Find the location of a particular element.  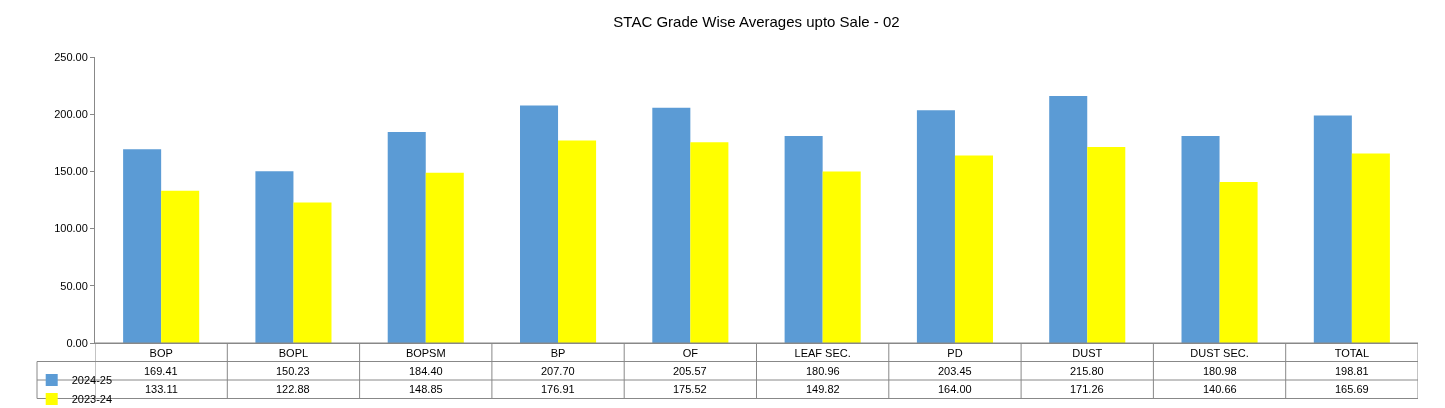

data-label: 176.91 is located at coordinates (558, 389).